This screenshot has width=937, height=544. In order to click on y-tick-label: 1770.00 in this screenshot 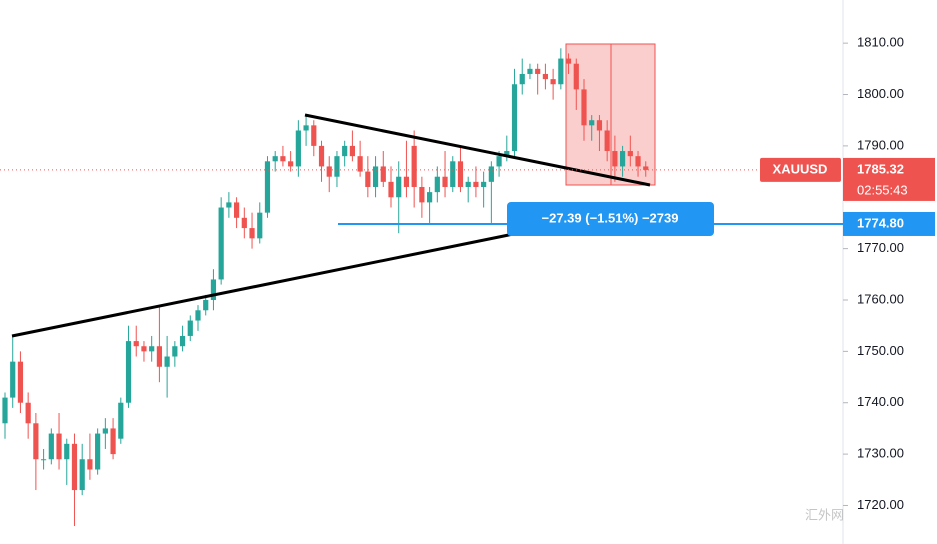, I will do `click(880, 247)`.